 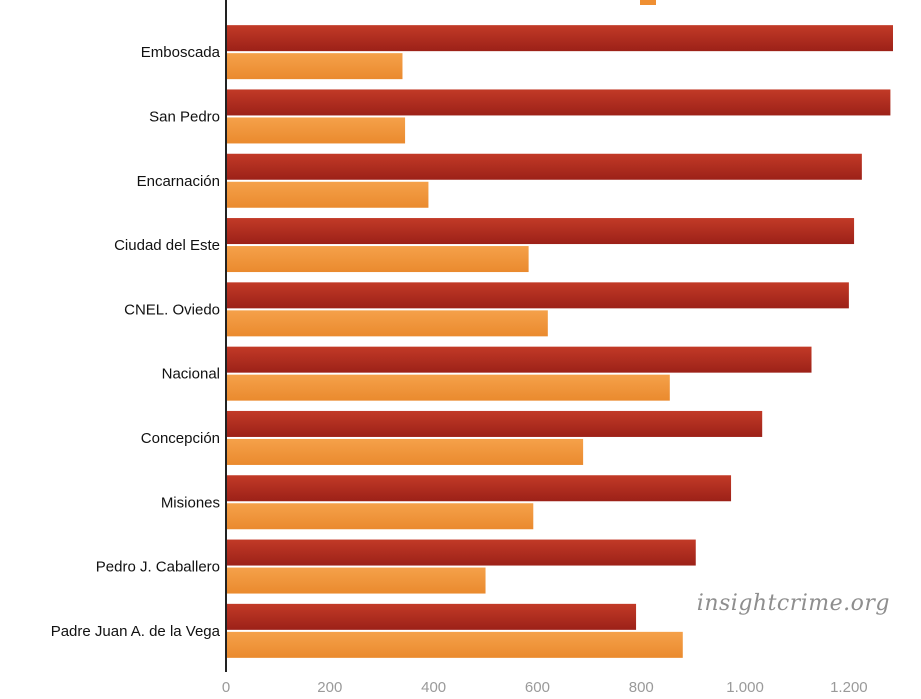 I want to click on x-tick-label: 0, so click(x=226, y=687).